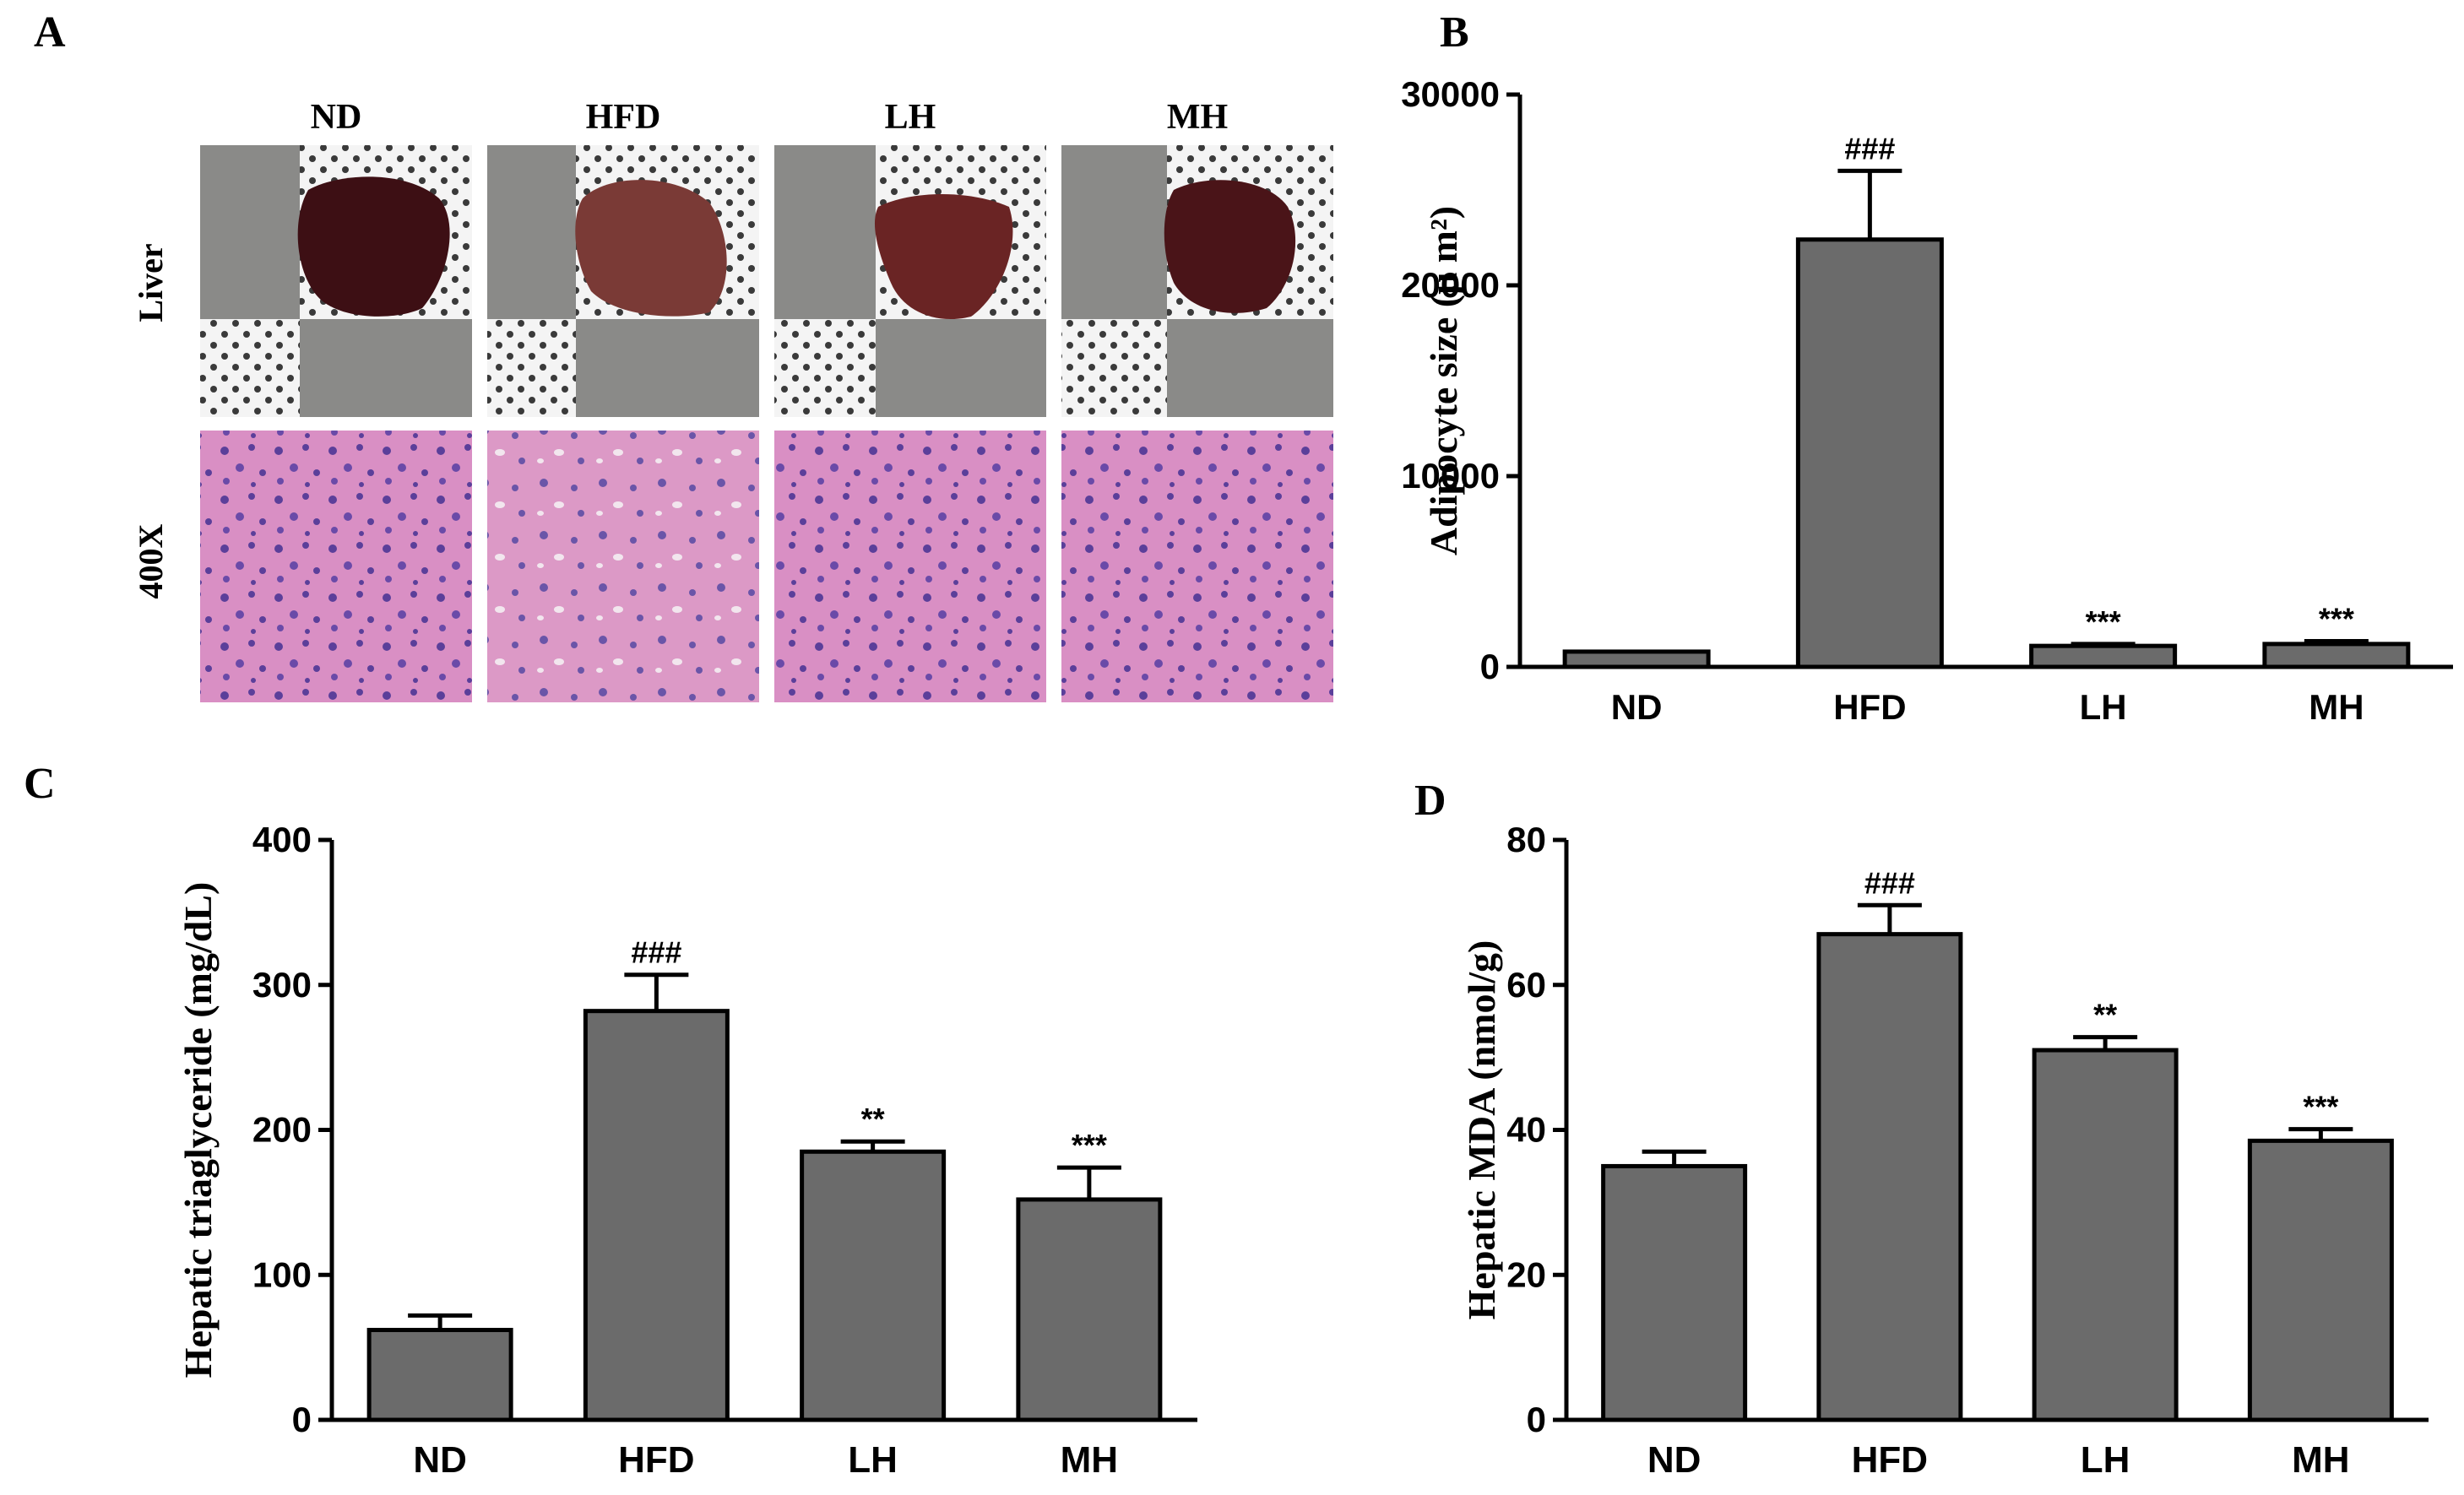 The height and width of the screenshot is (1495, 2464). I want to click on chart-b-annotation-hfd: ###, so click(1869, 148).